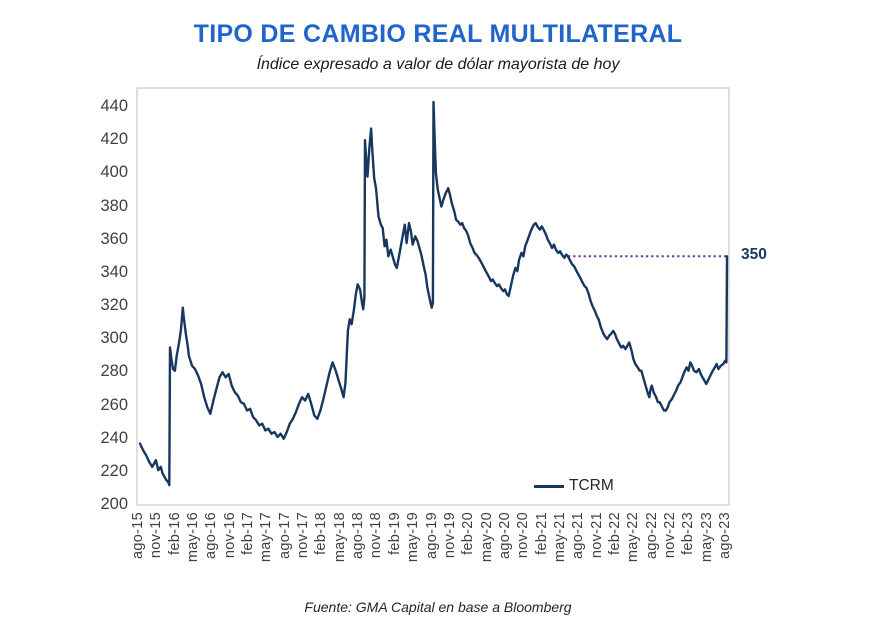 Image resolution: width=876 pixels, height=625 pixels. I want to click on x-axis-tick-label: ago-16, so click(211, 535).